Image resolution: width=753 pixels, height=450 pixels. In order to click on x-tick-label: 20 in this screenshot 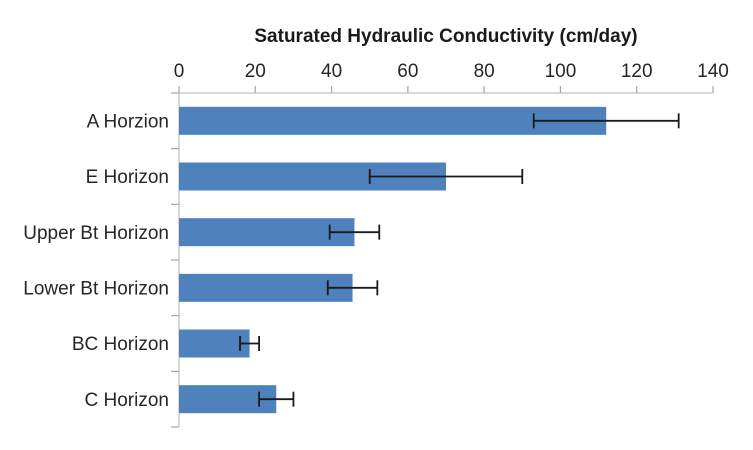, I will do `click(255, 71)`.